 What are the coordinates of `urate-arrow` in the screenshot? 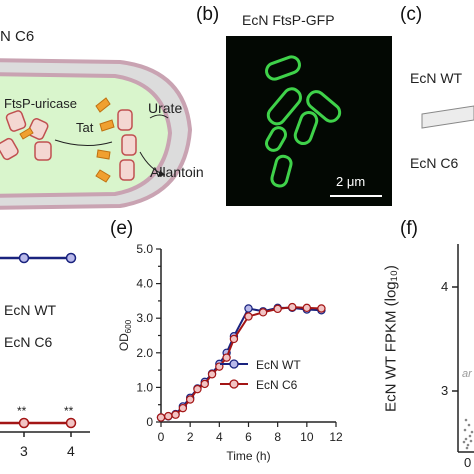 It's located at (159, 116).